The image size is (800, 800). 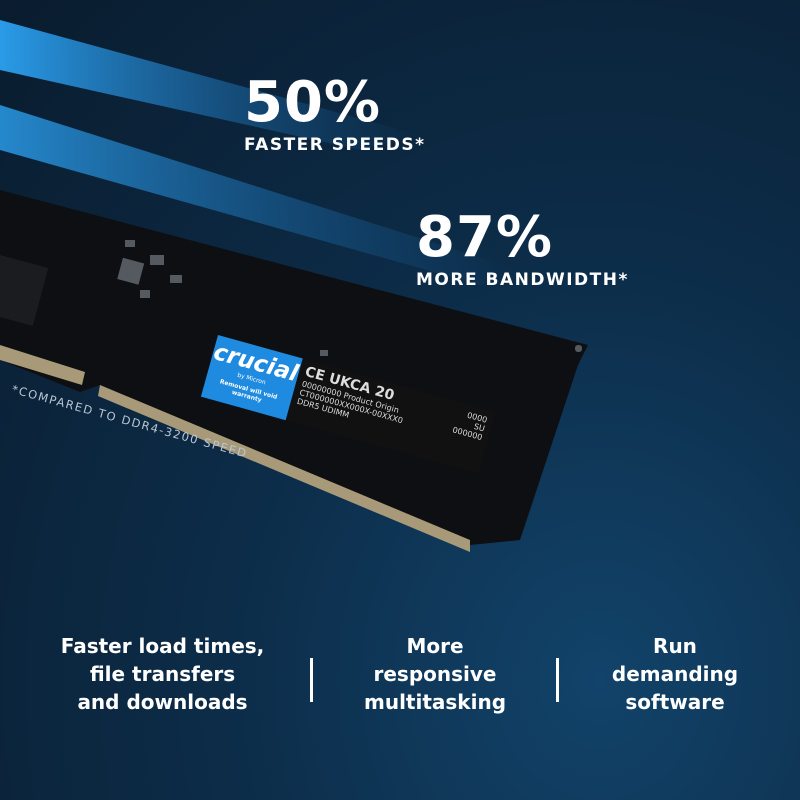 I want to click on feature-software: Run demanding software, so click(x=675, y=674).